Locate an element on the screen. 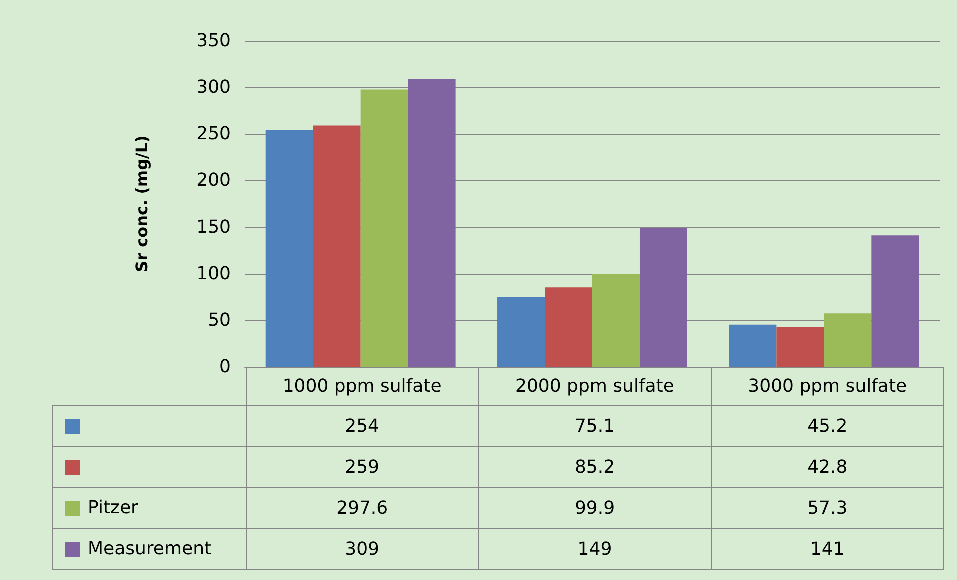  x-tick-label: 1000 ppm sulfate is located at coordinates (362, 387).